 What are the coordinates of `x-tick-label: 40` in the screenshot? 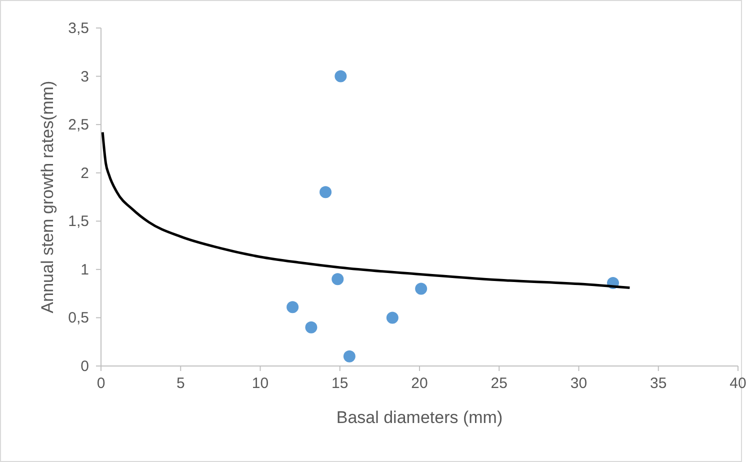 It's located at (738, 383).